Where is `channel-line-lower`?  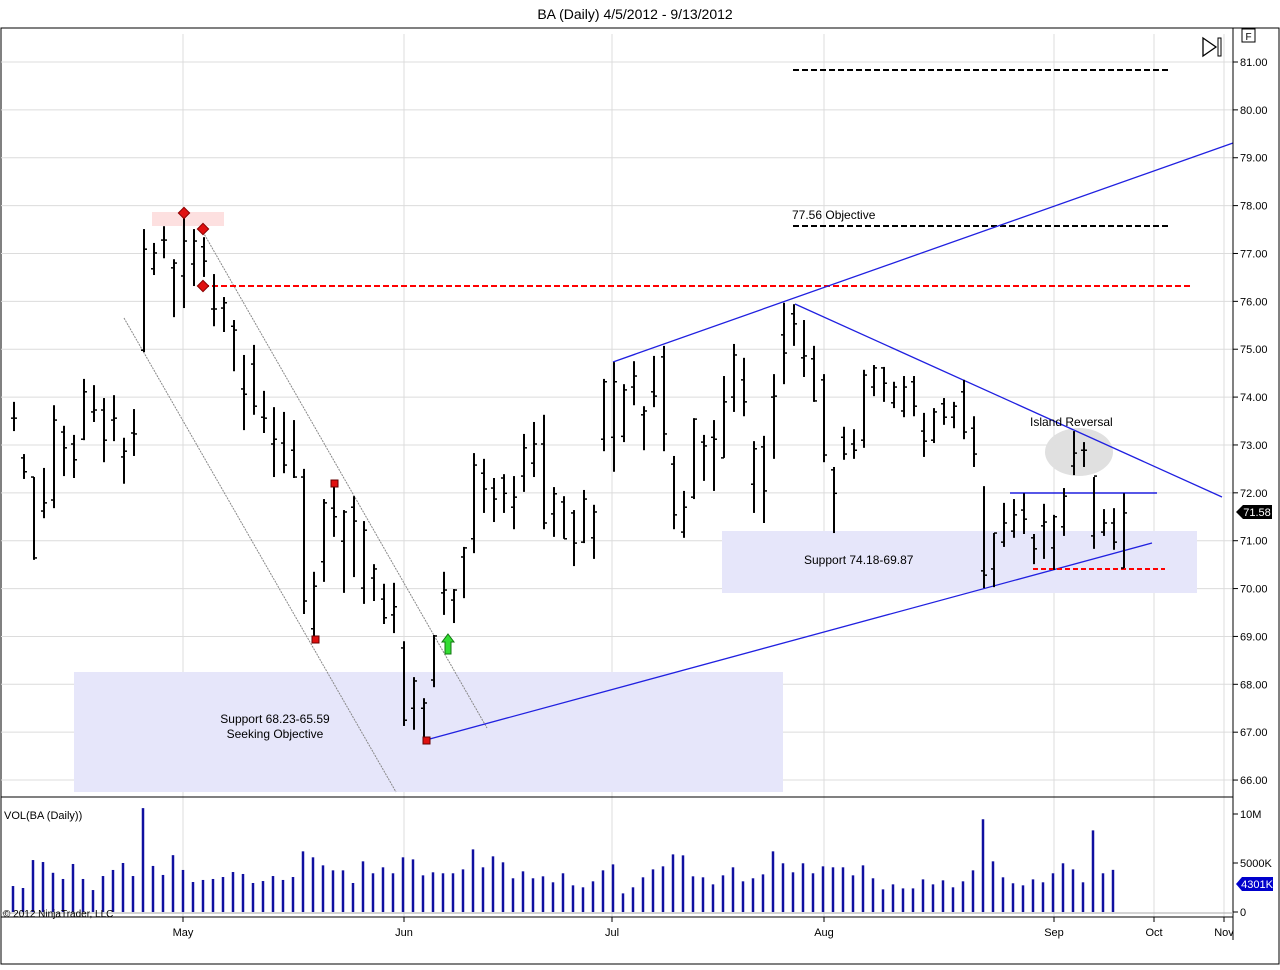
channel-line-lower is located at coordinates (260, 555).